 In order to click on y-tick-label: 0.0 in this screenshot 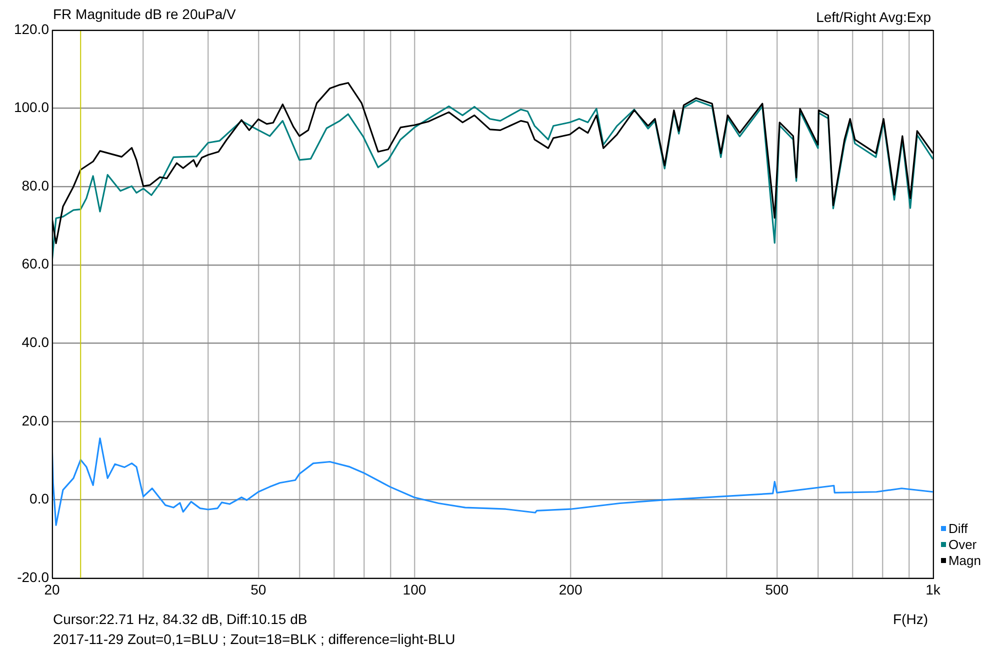, I will do `click(40, 498)`.